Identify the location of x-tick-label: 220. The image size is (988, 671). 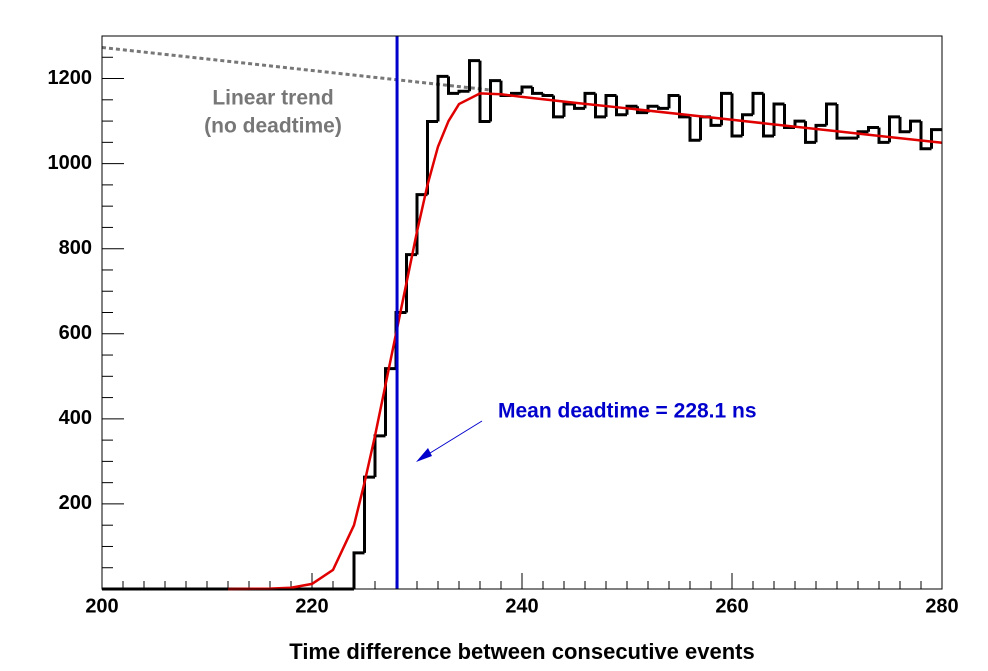
(311, 606).